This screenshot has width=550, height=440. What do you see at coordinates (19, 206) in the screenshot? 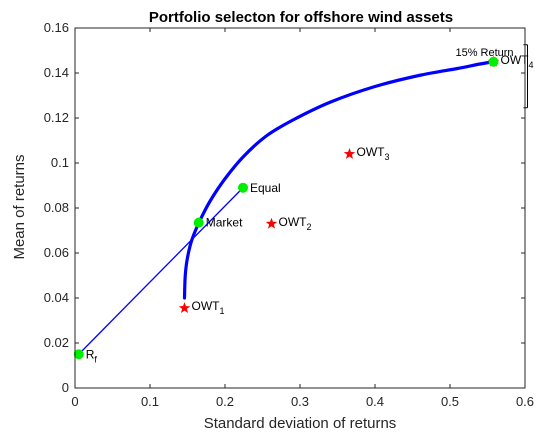
I see `y-axis-label: Mean of returns` at bounding box center [19, 206].